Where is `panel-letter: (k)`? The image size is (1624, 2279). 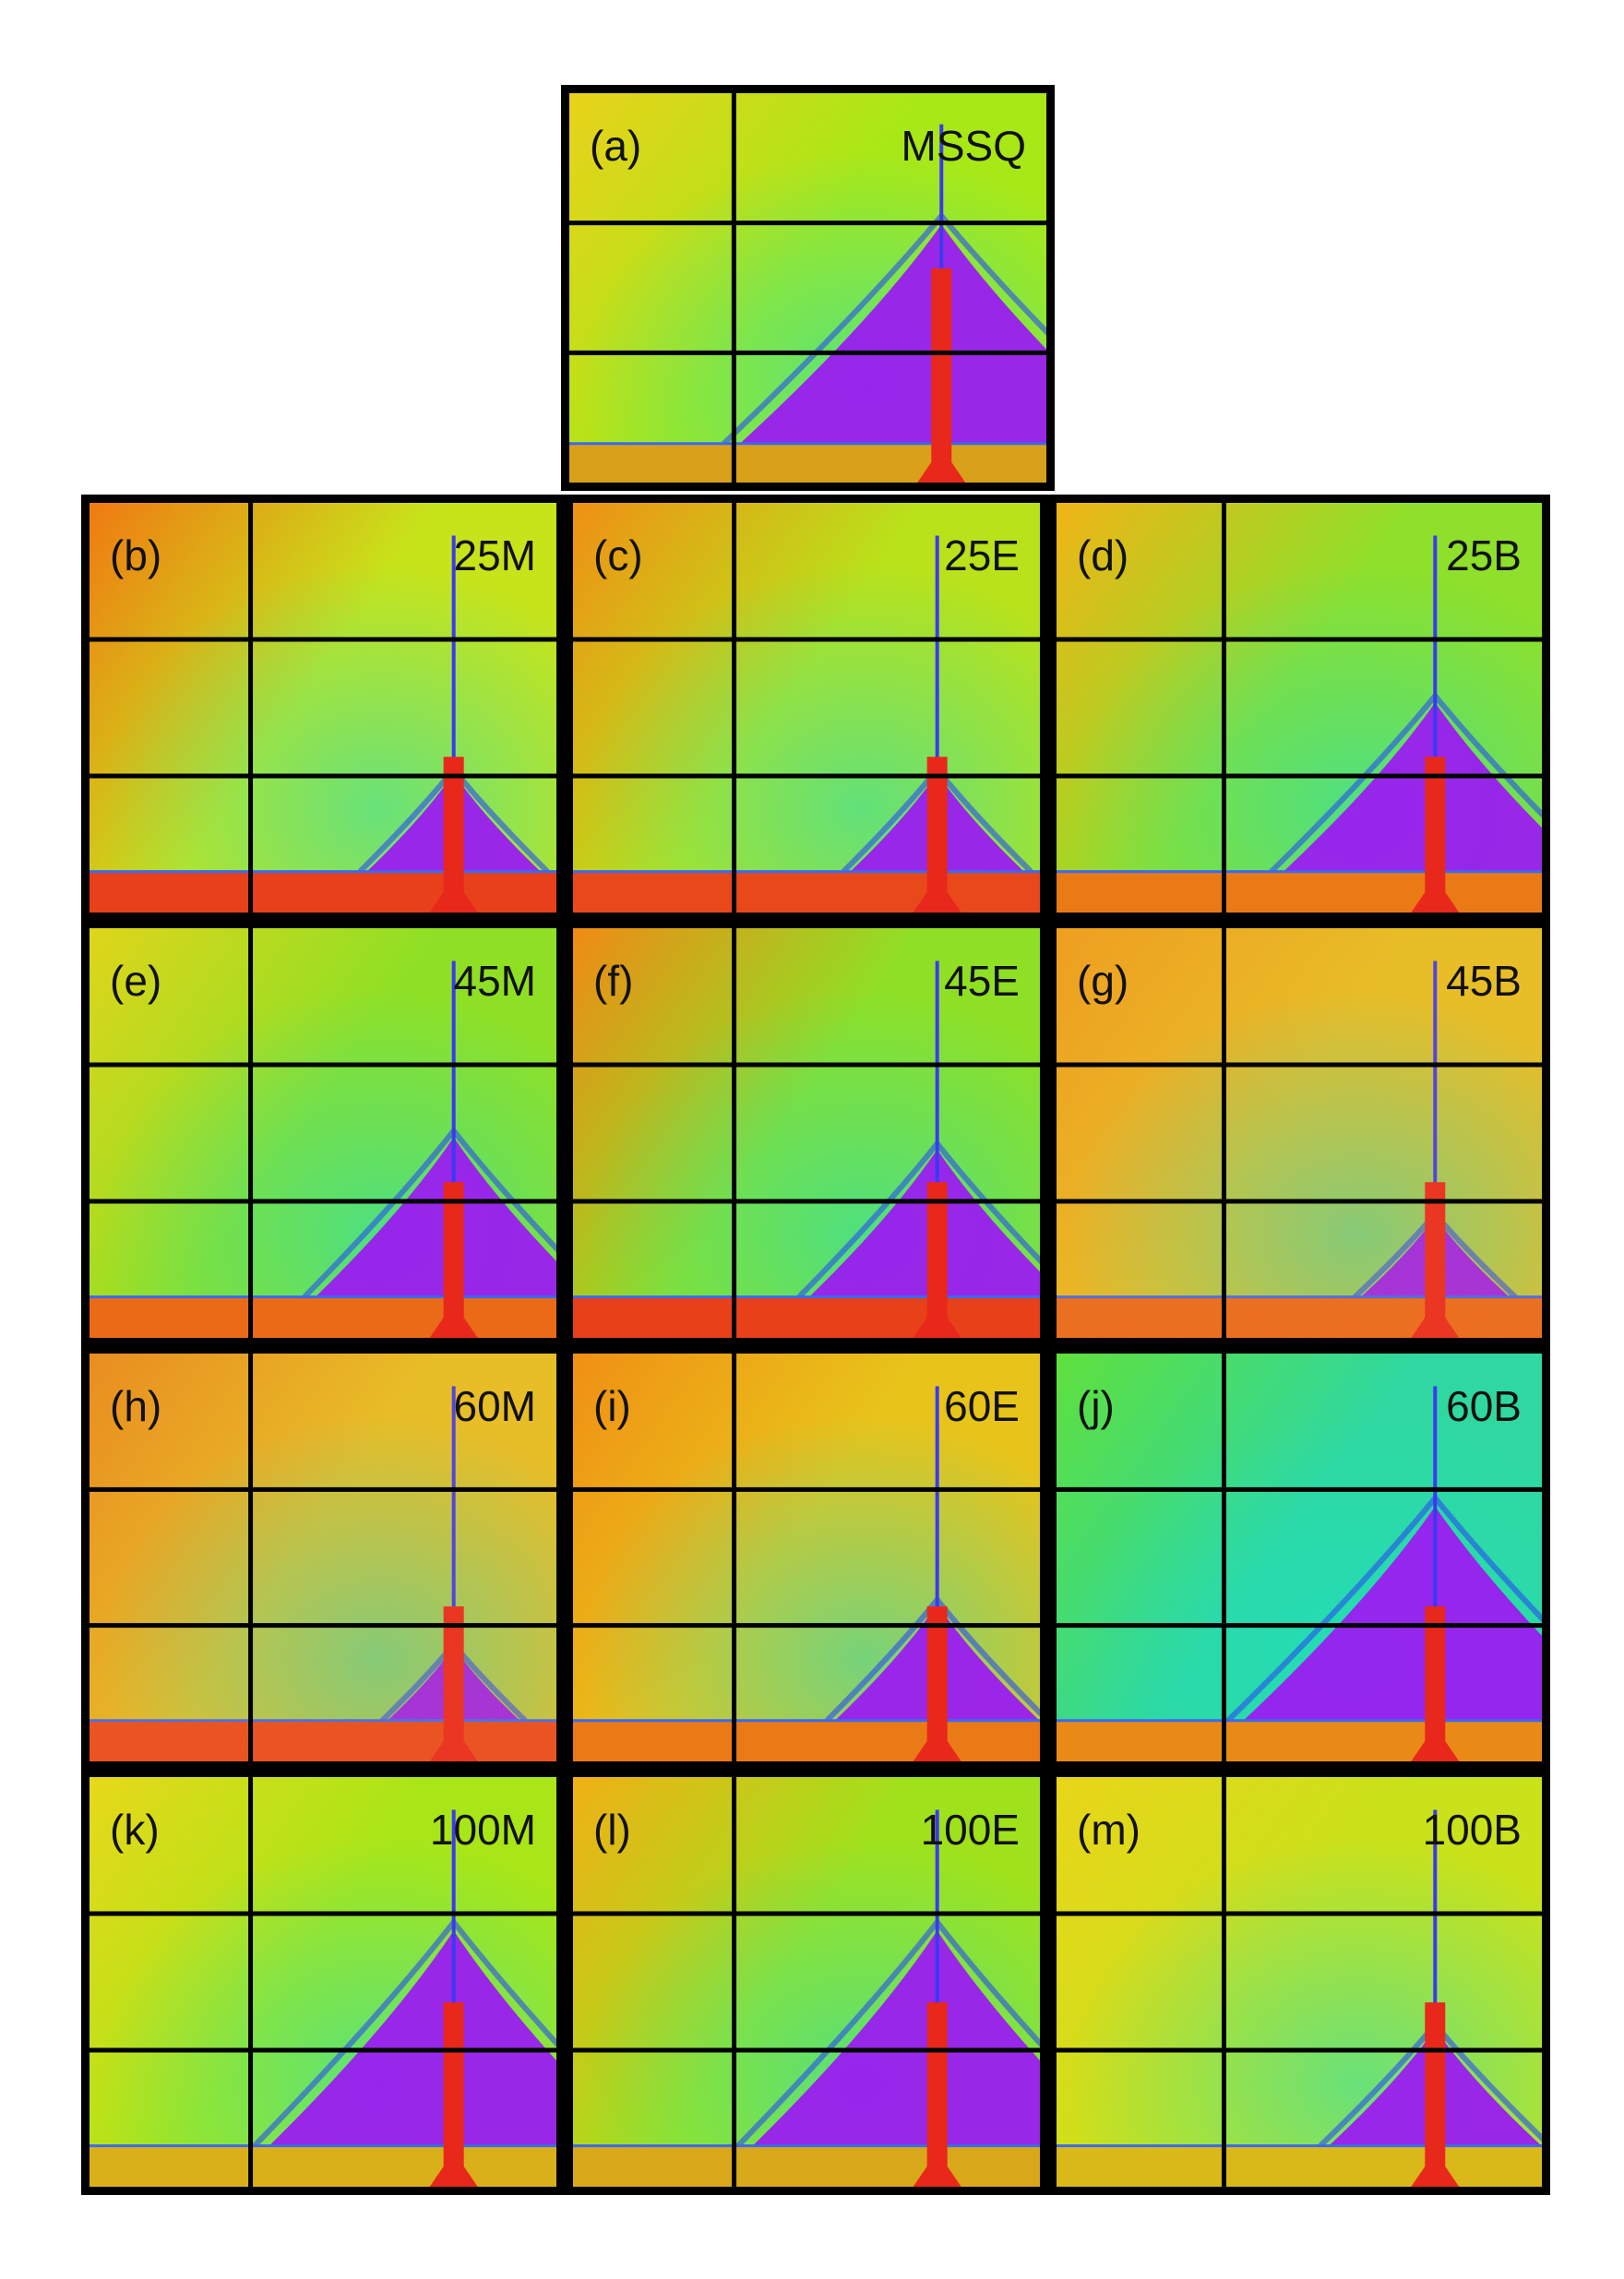 panel-letter: (k) is located at coordinates (135, 1830).